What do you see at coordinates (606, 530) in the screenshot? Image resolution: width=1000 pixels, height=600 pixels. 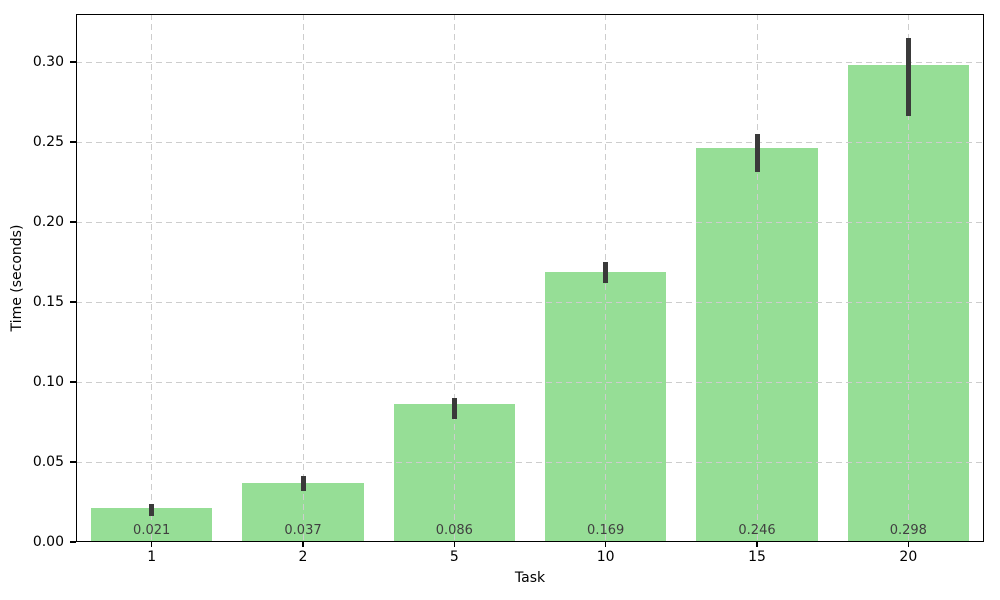 I see `bar-value-label: 0.169` at bounding box center [606, 530].